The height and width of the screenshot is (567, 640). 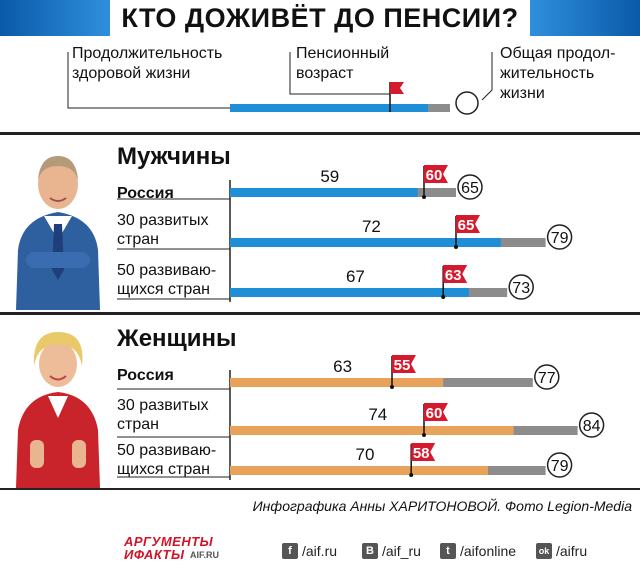 What do you see at coordinates (154, 554) in the screenshot?
I see `logo-line2: ИФАКТЫ` at bounding box center [154, 554].